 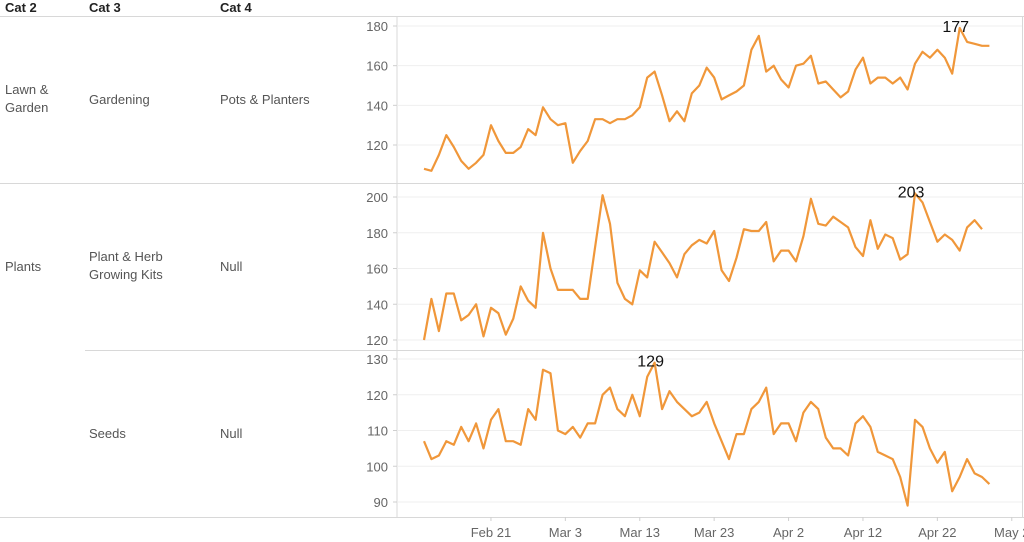 What do you see at coordinates (565, 532) in the screenshot?
I see `x-tick-label: Mar 3` at bounding box center [565, 532].